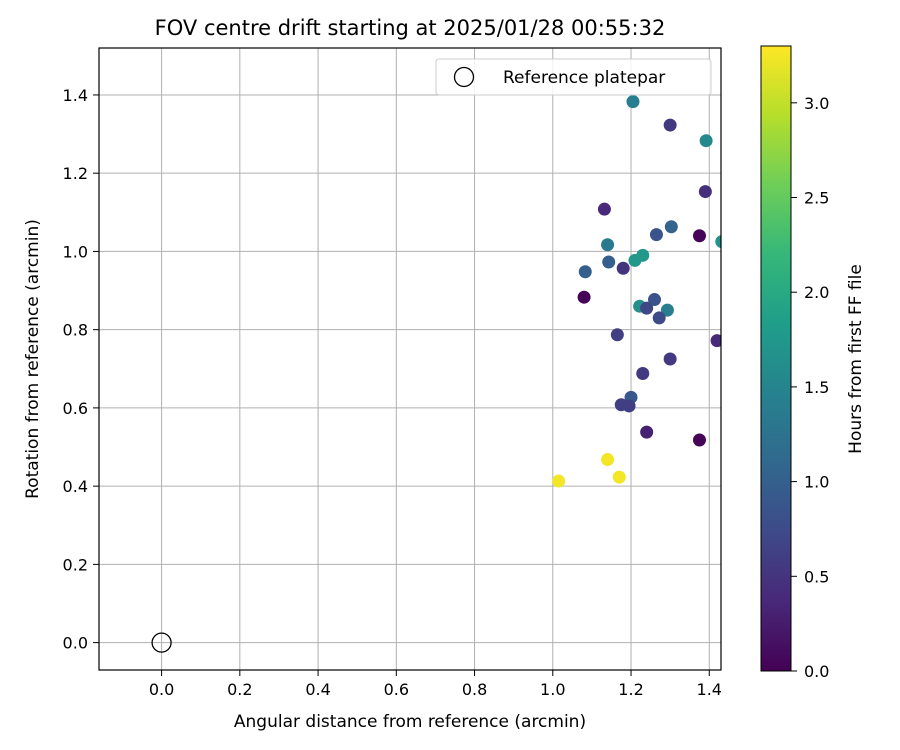 The width and height of the screenshot is (900, 750). What do you see at coordinates (75, 173) in the screenshot?
I see `y-tick-label: 1.2` at bounding box center [75, 173].